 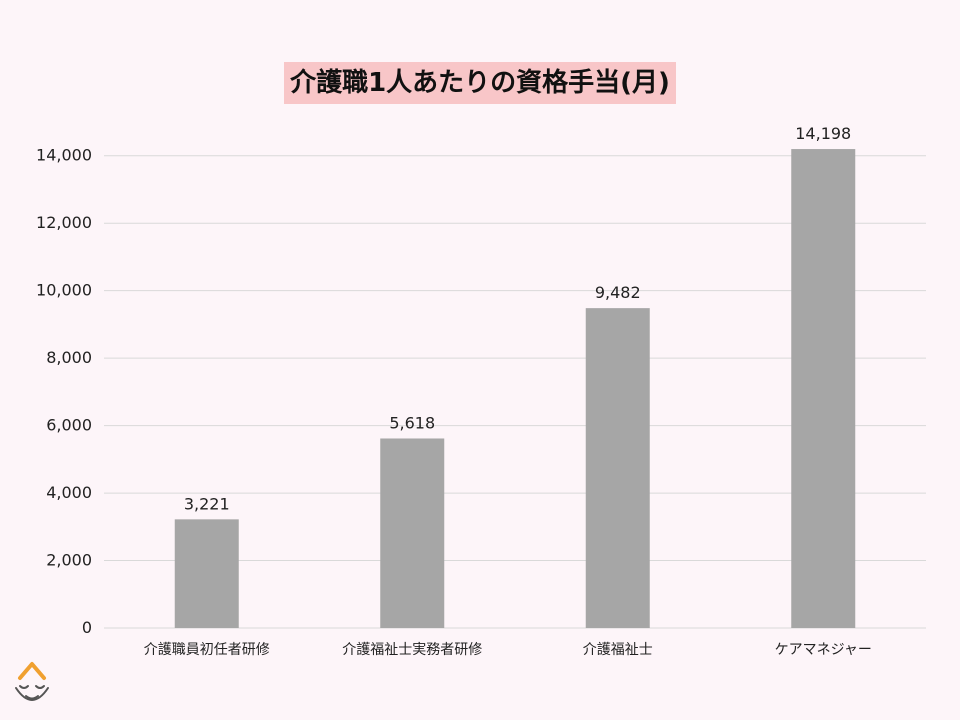 I want to click on x-tick-label: 介護職員初任者研修, so click(x=207, y=649).